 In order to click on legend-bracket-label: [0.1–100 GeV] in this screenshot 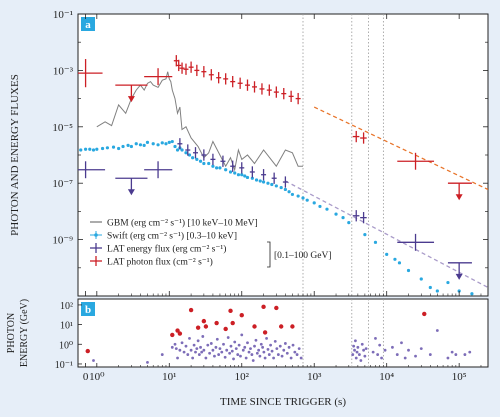, I will do `click(303, 256)`.